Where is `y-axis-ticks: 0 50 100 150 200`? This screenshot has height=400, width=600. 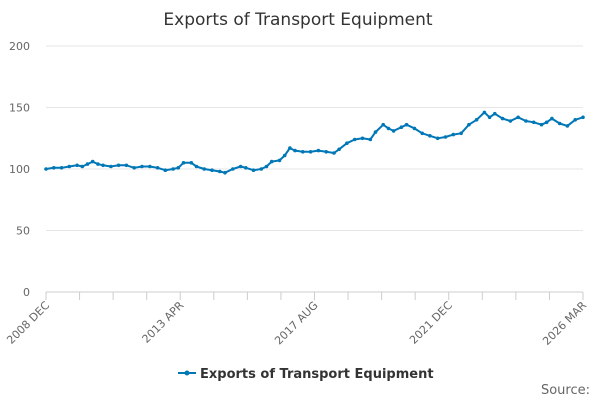
y-axis-ticks: 0 50 100 150 200 is located at coordinates (19, 169).